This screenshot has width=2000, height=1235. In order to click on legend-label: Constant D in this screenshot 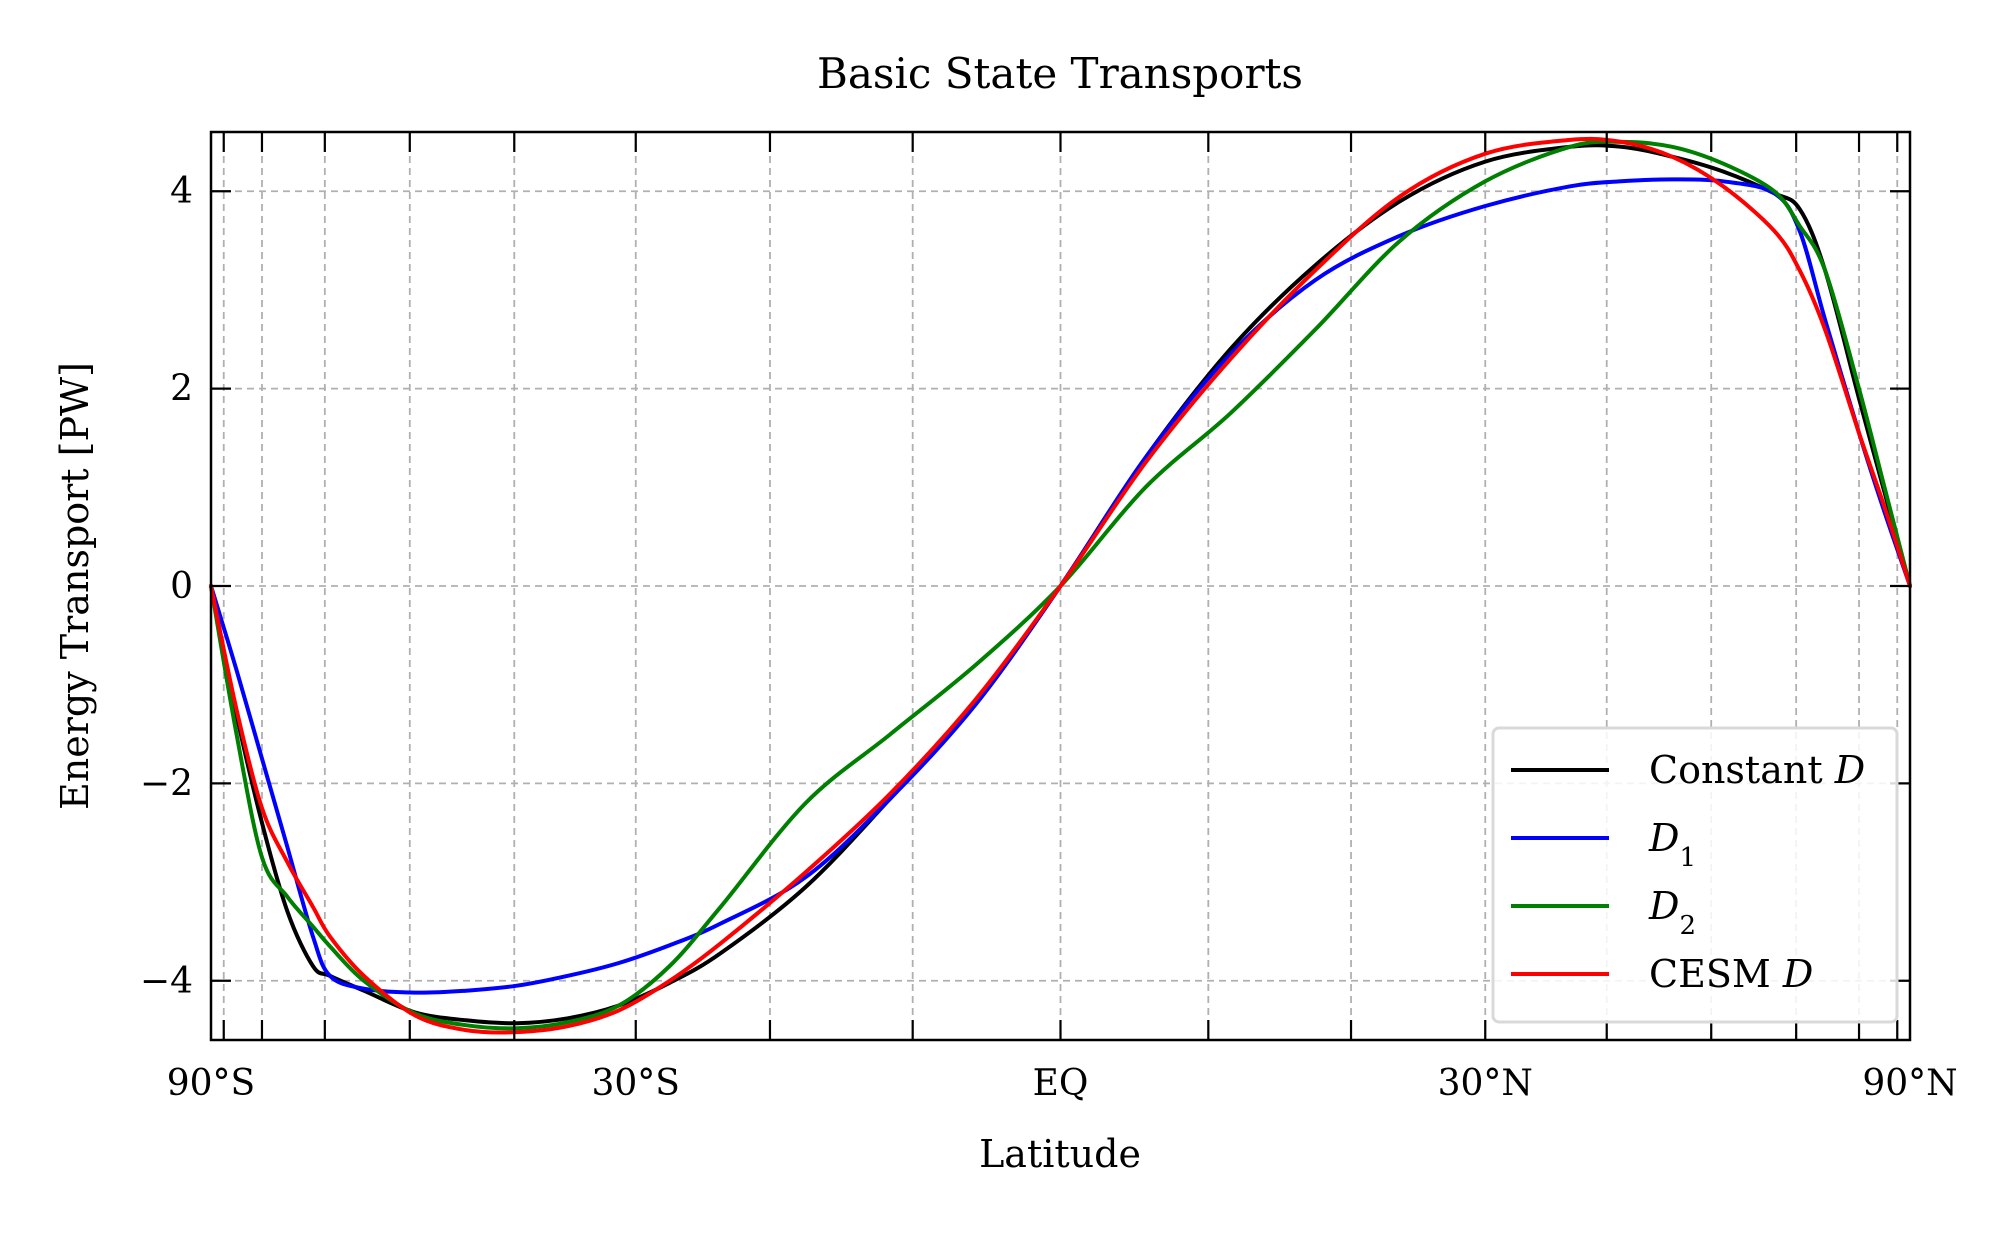, I will do `click(1757, 770)`.